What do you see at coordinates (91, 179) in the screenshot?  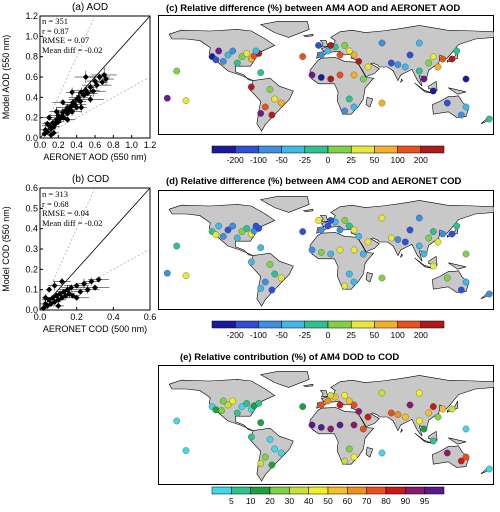 I see `panel-b-title: (b) COD` at bounding box center [91, 179].